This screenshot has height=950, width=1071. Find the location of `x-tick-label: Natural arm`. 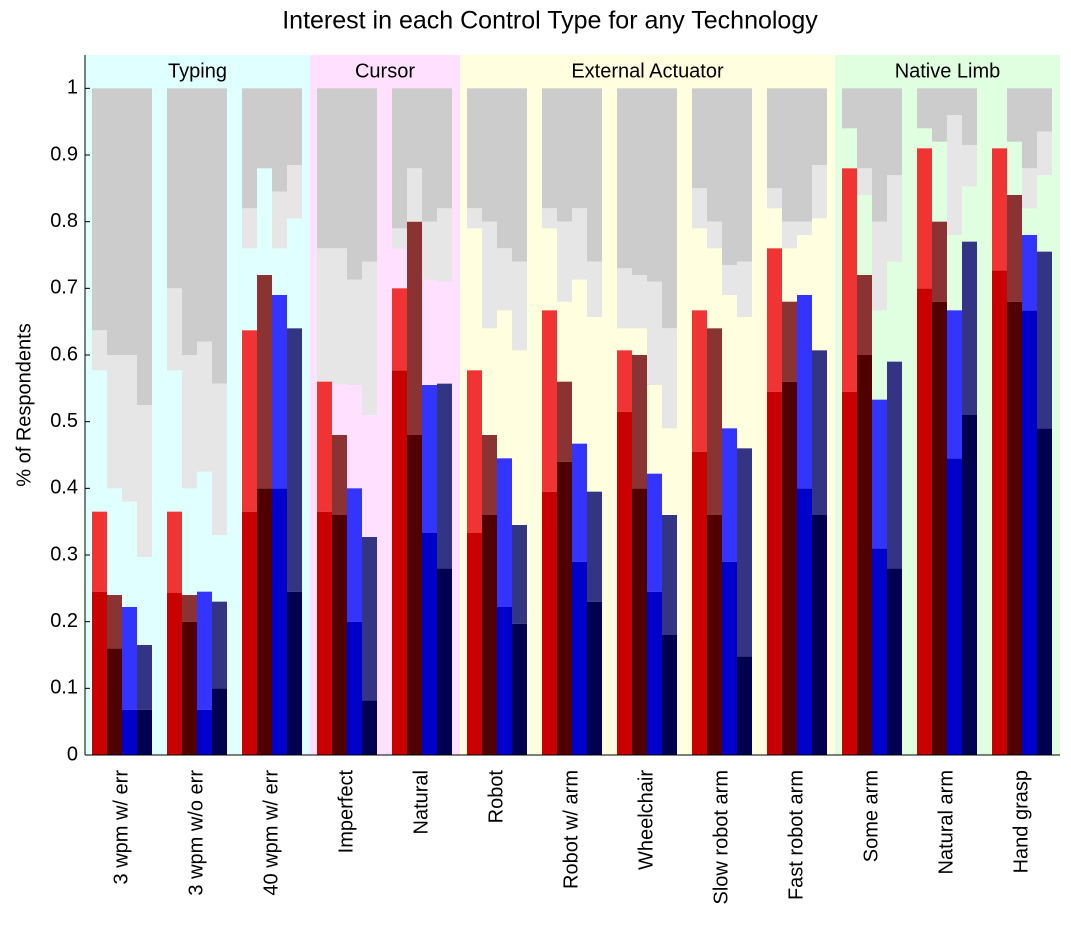

x-tick-label: Natural arm is located at coordinates (946, 822).